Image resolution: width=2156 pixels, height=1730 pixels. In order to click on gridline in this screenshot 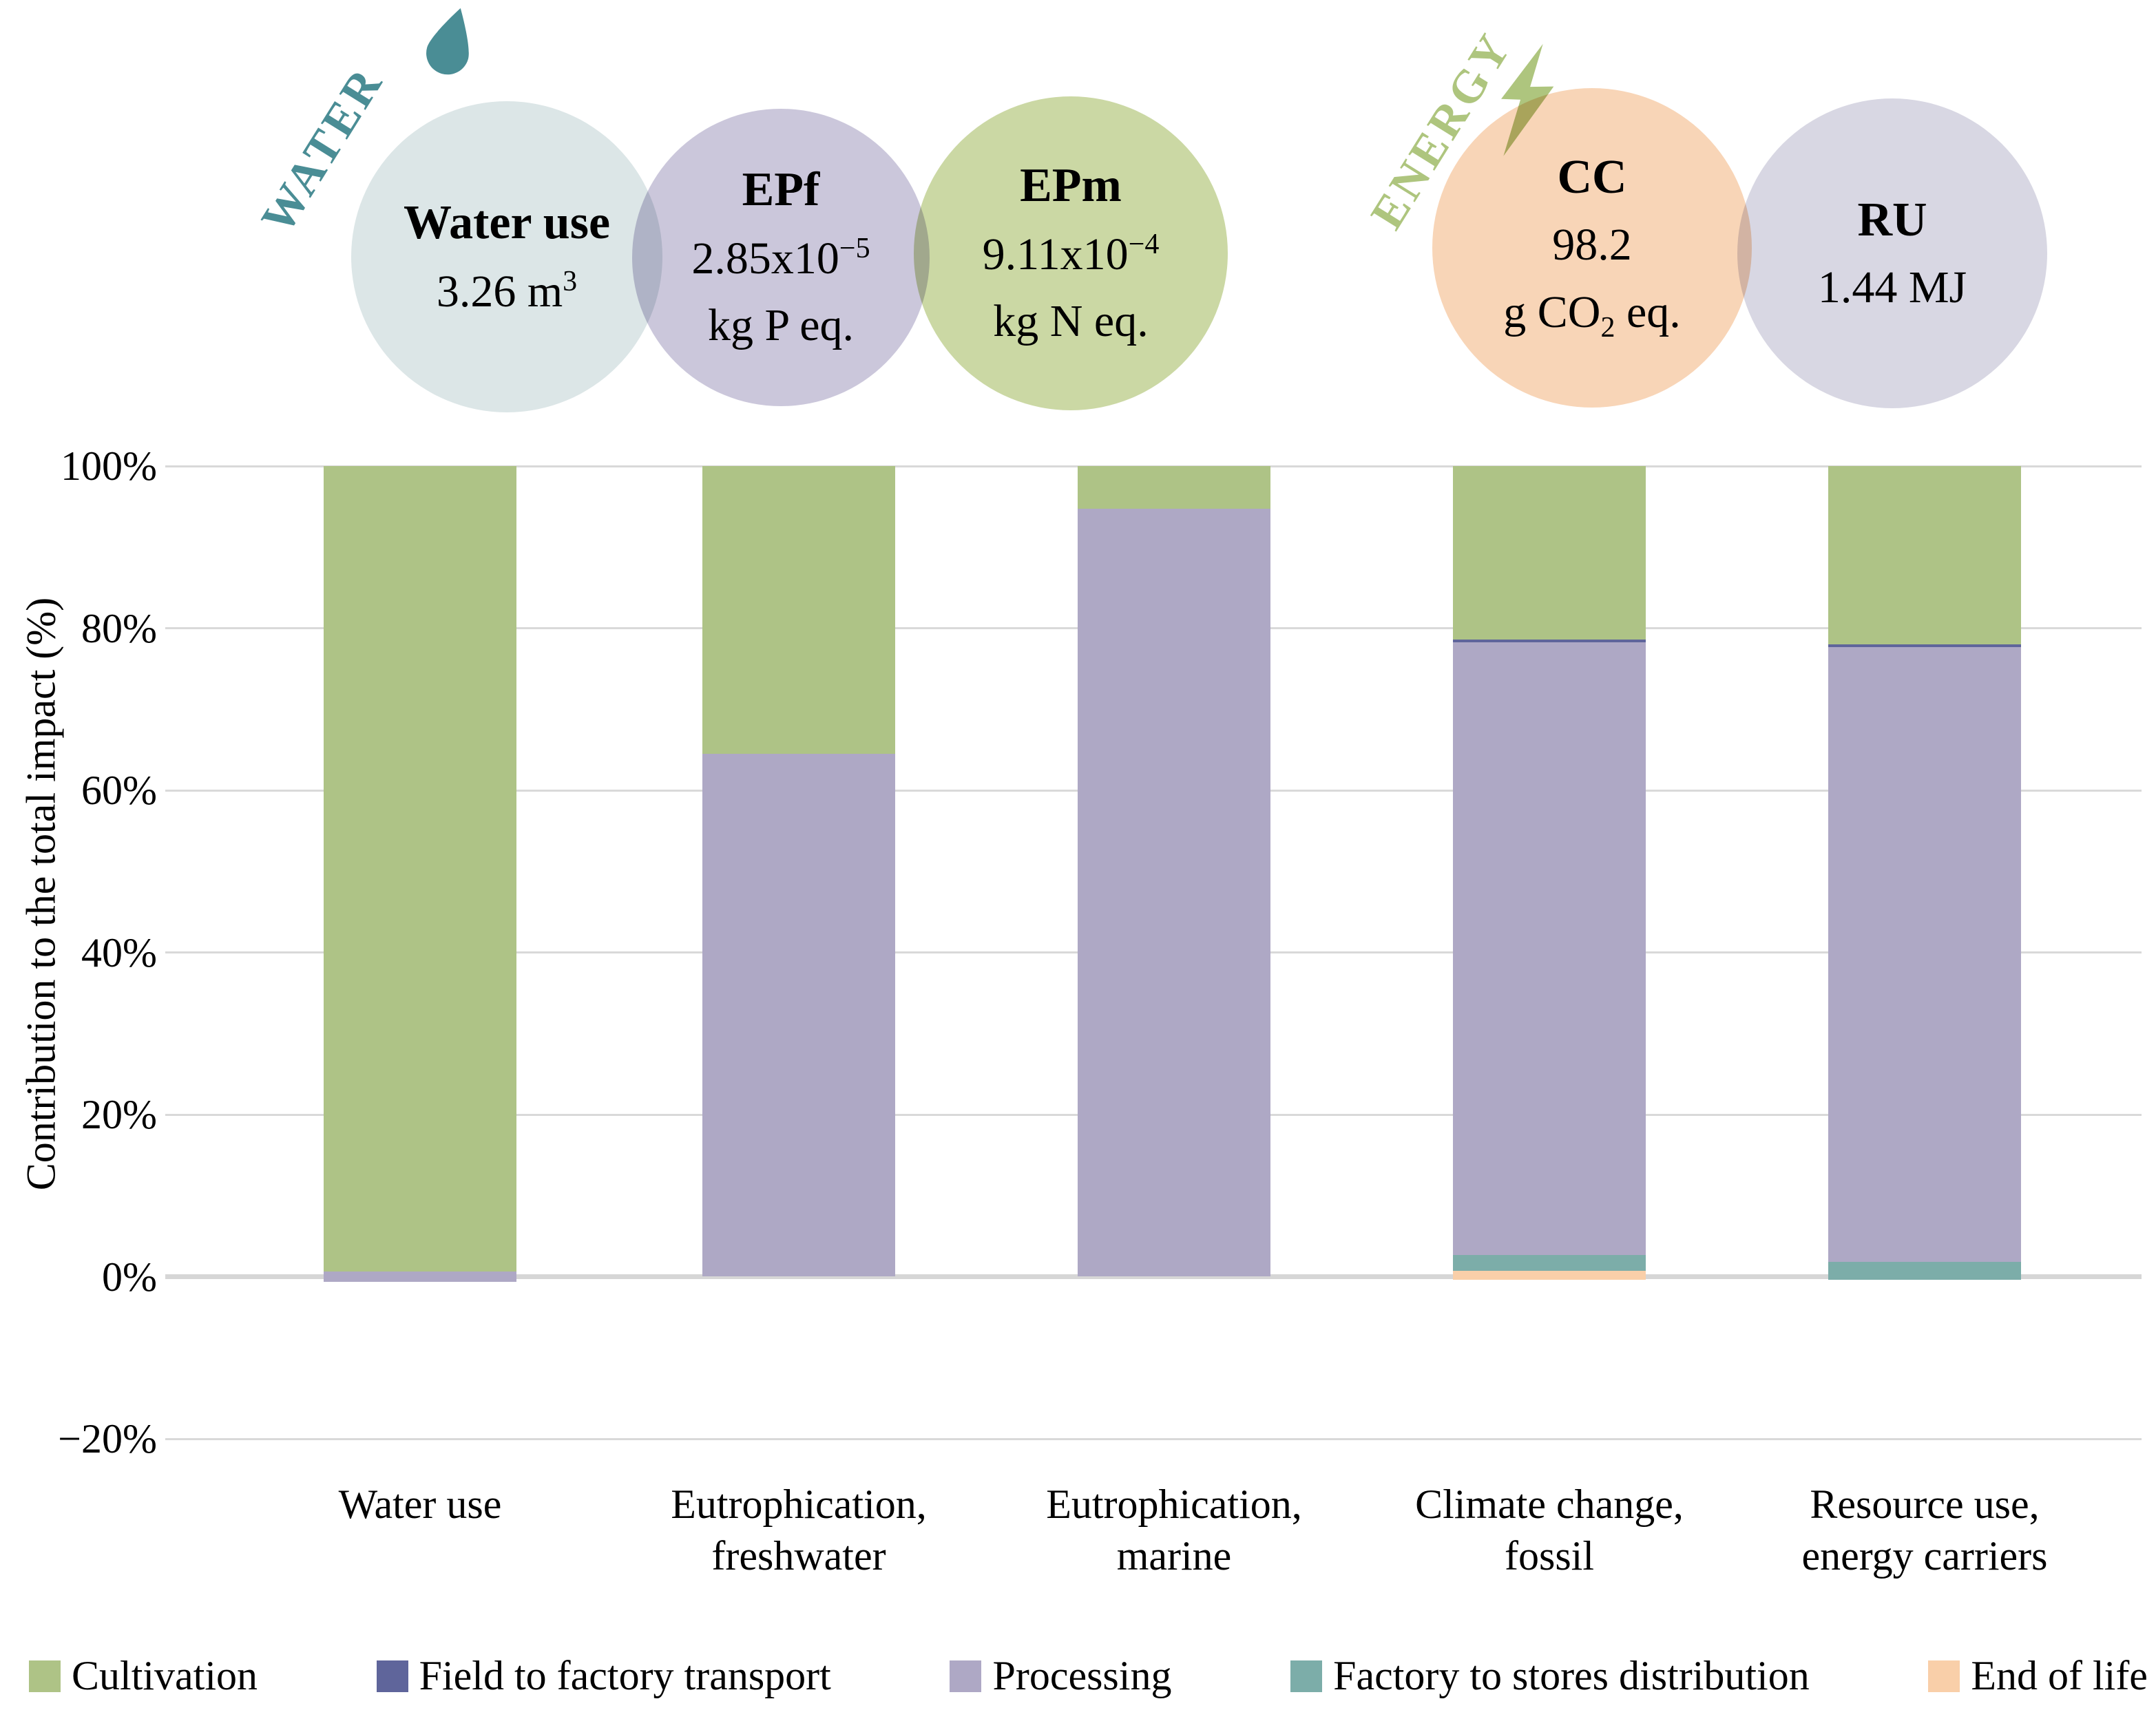, I will do `click(1153, 1438)`.